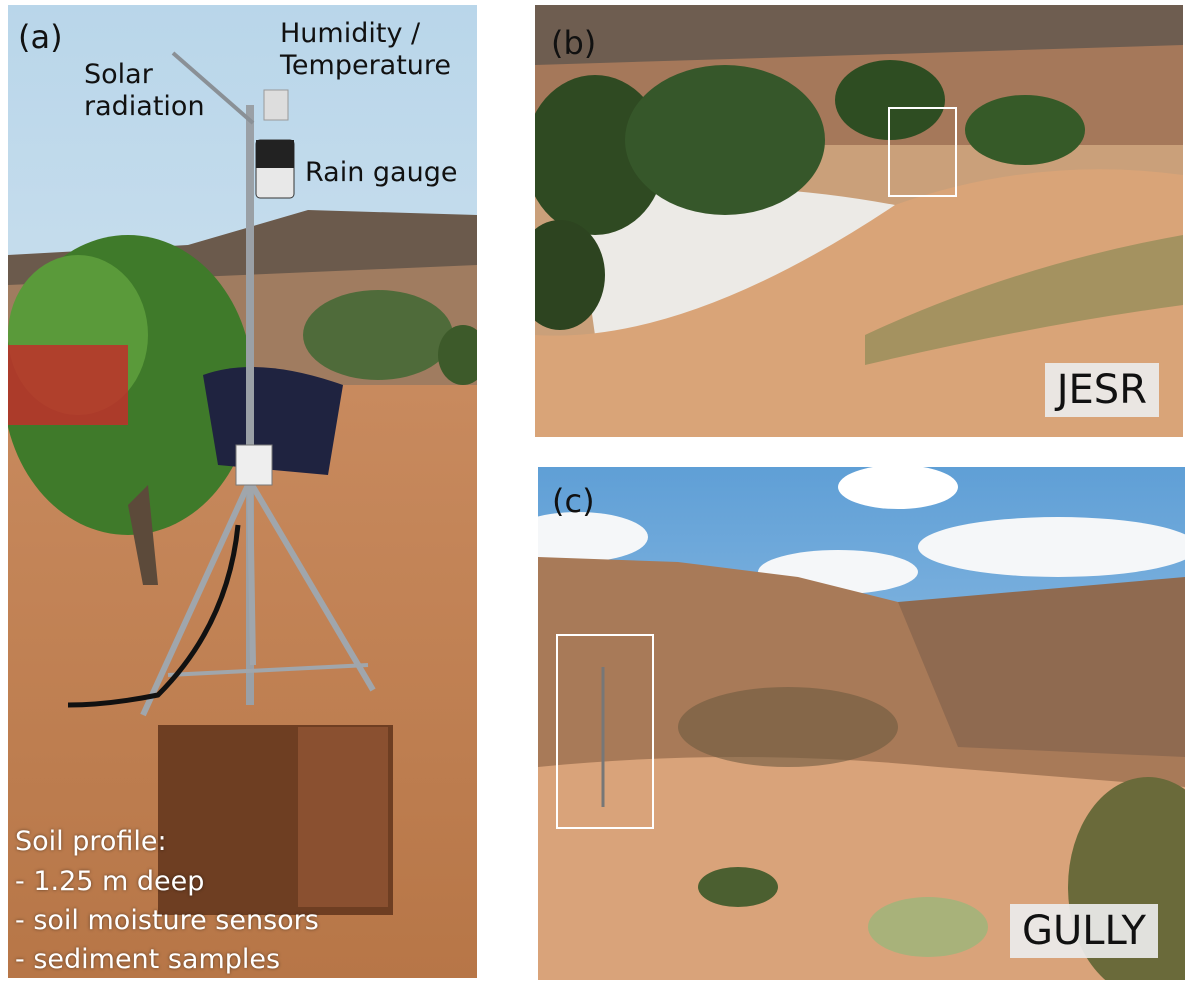 Image resolution: width=1186 pixels, height=982 pixels. What do you see at coordinates (366, 49) in the screenshot?
I see `annotation: Humidity / Temperature` at bounding box center [366, 49].